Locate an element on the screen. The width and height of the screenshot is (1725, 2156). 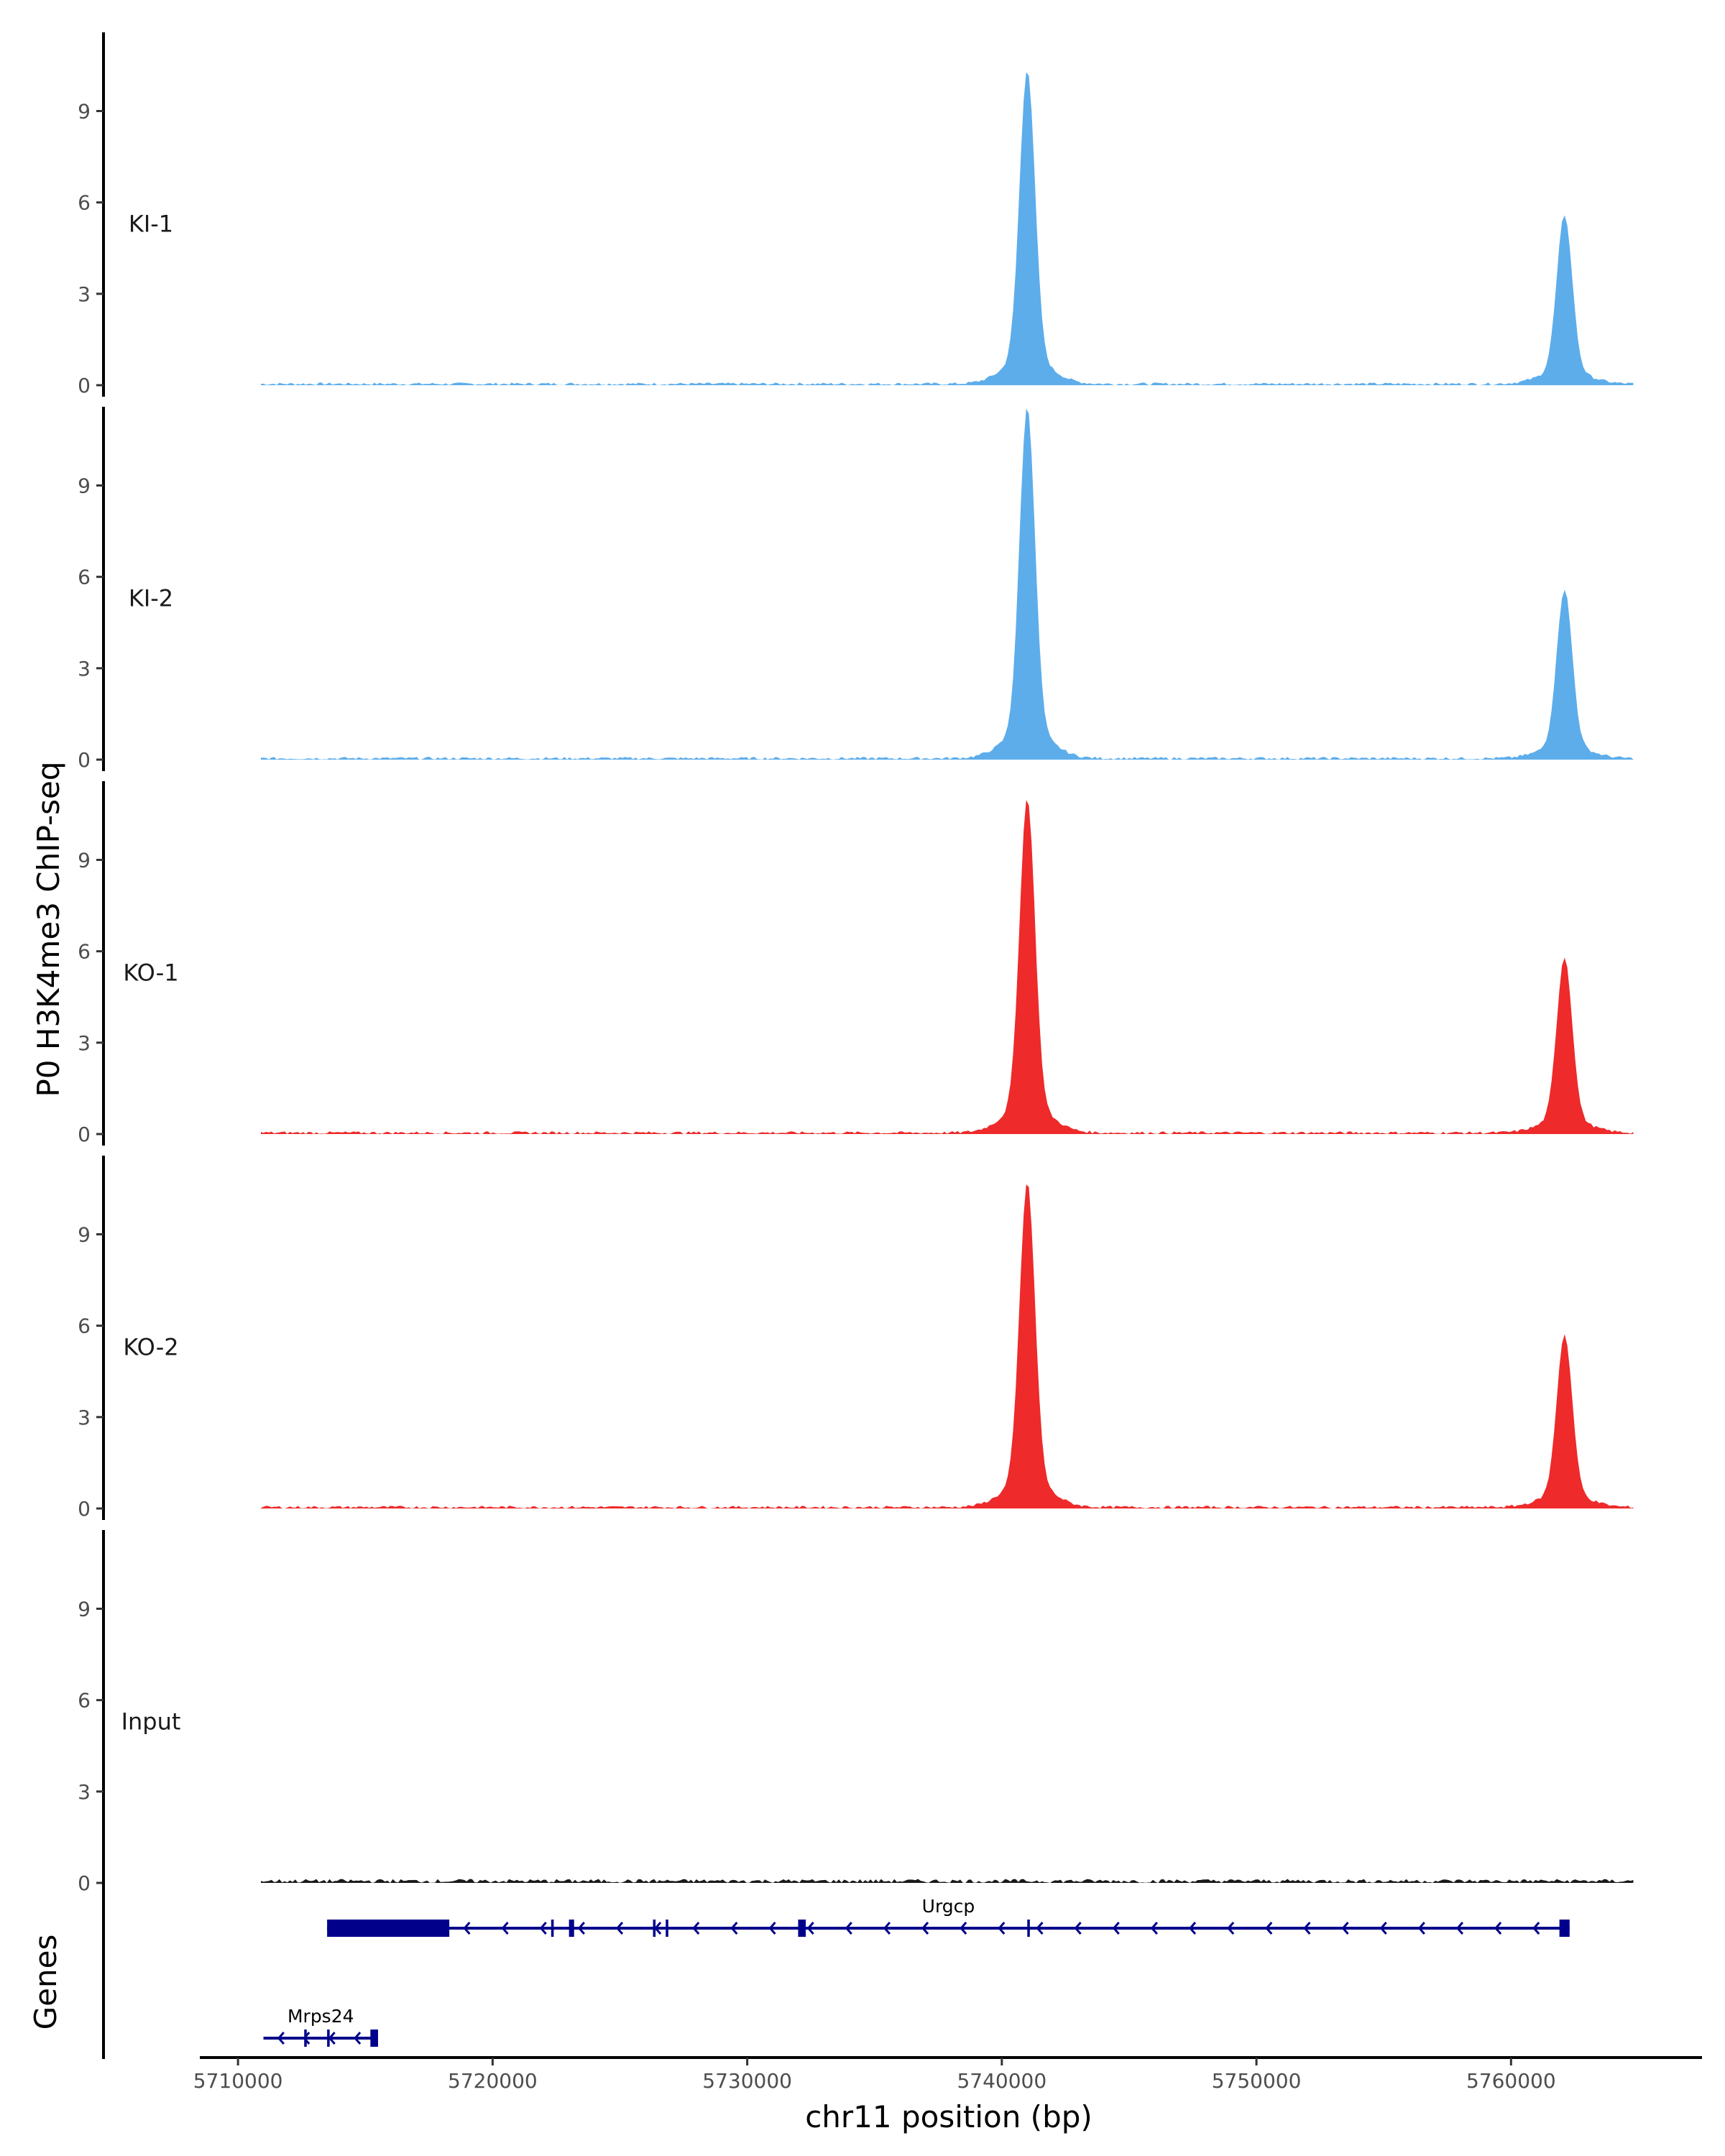
x-tick-label: 5740000 is located at coordinates (1001, 2081).